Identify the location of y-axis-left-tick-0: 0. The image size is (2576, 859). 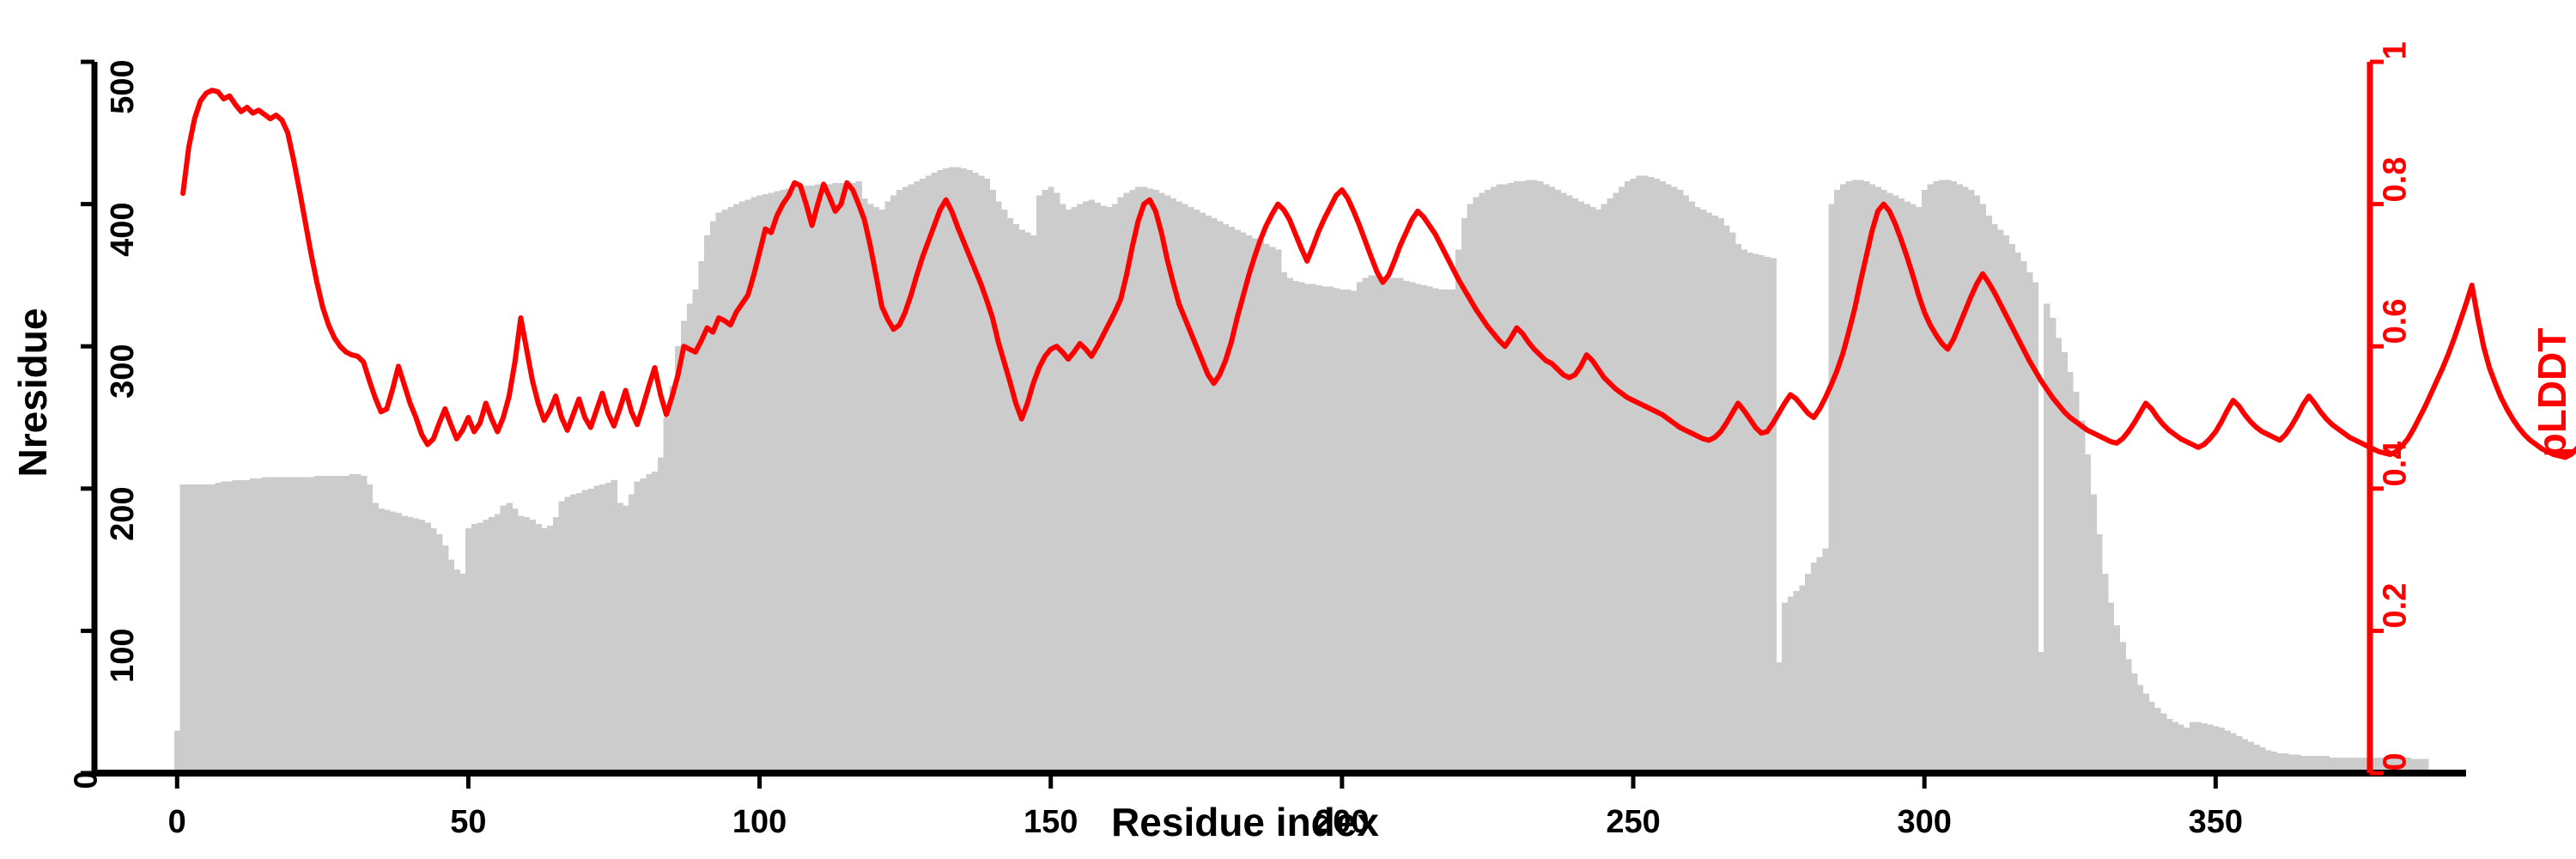
(86, 780).